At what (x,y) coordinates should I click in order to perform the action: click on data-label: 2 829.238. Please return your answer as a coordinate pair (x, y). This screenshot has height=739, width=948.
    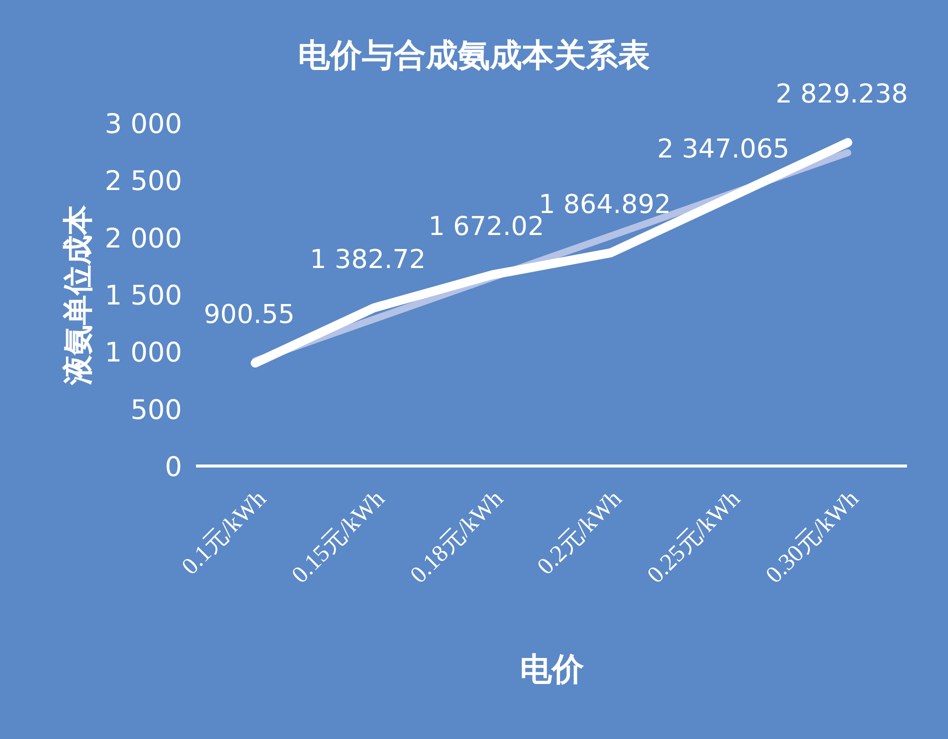
    Looking at the image, I should click on (842, 95).